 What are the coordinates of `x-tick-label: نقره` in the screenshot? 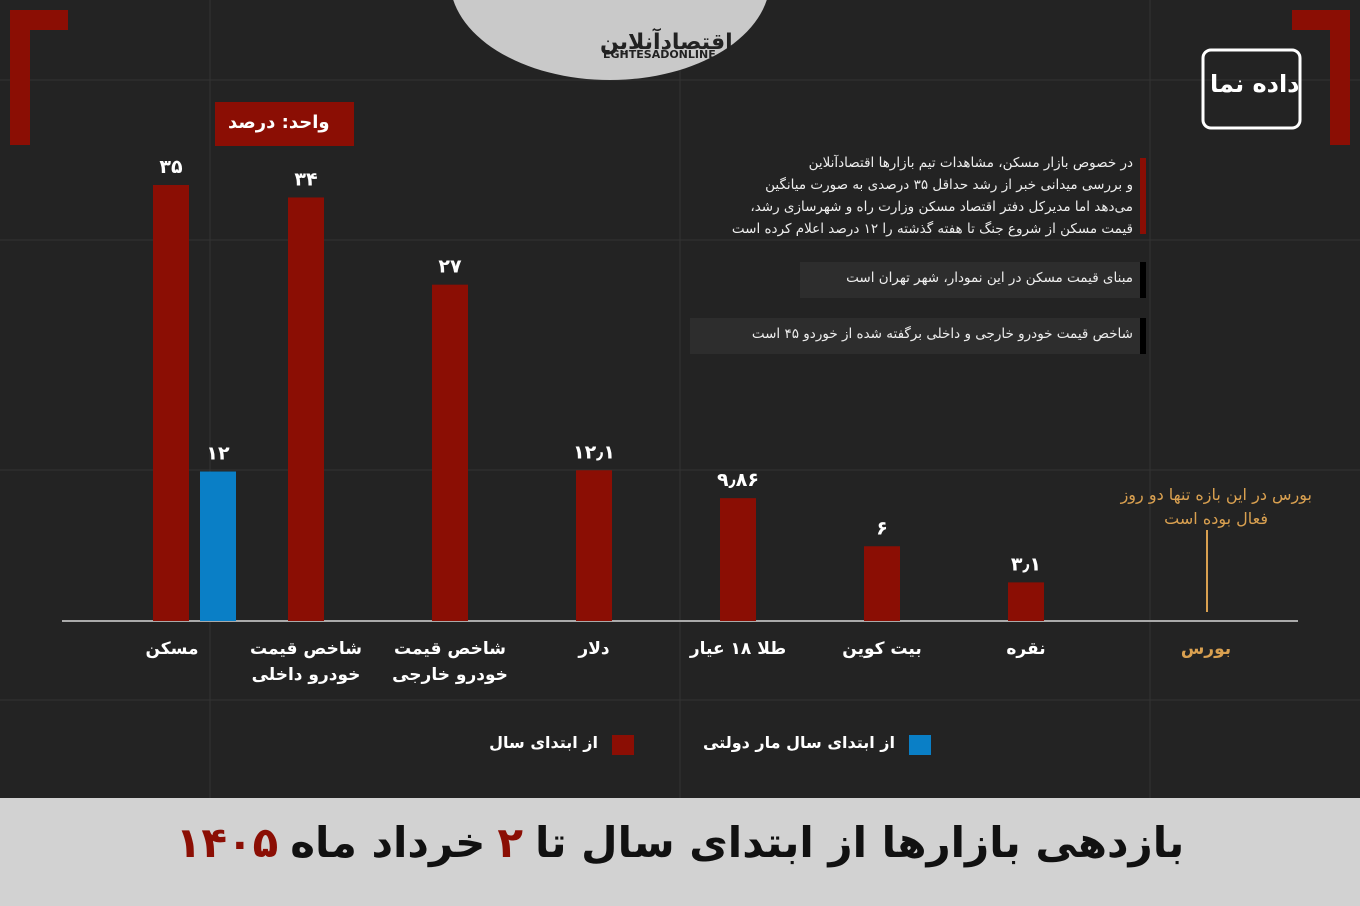 It's located at (1026, 649).